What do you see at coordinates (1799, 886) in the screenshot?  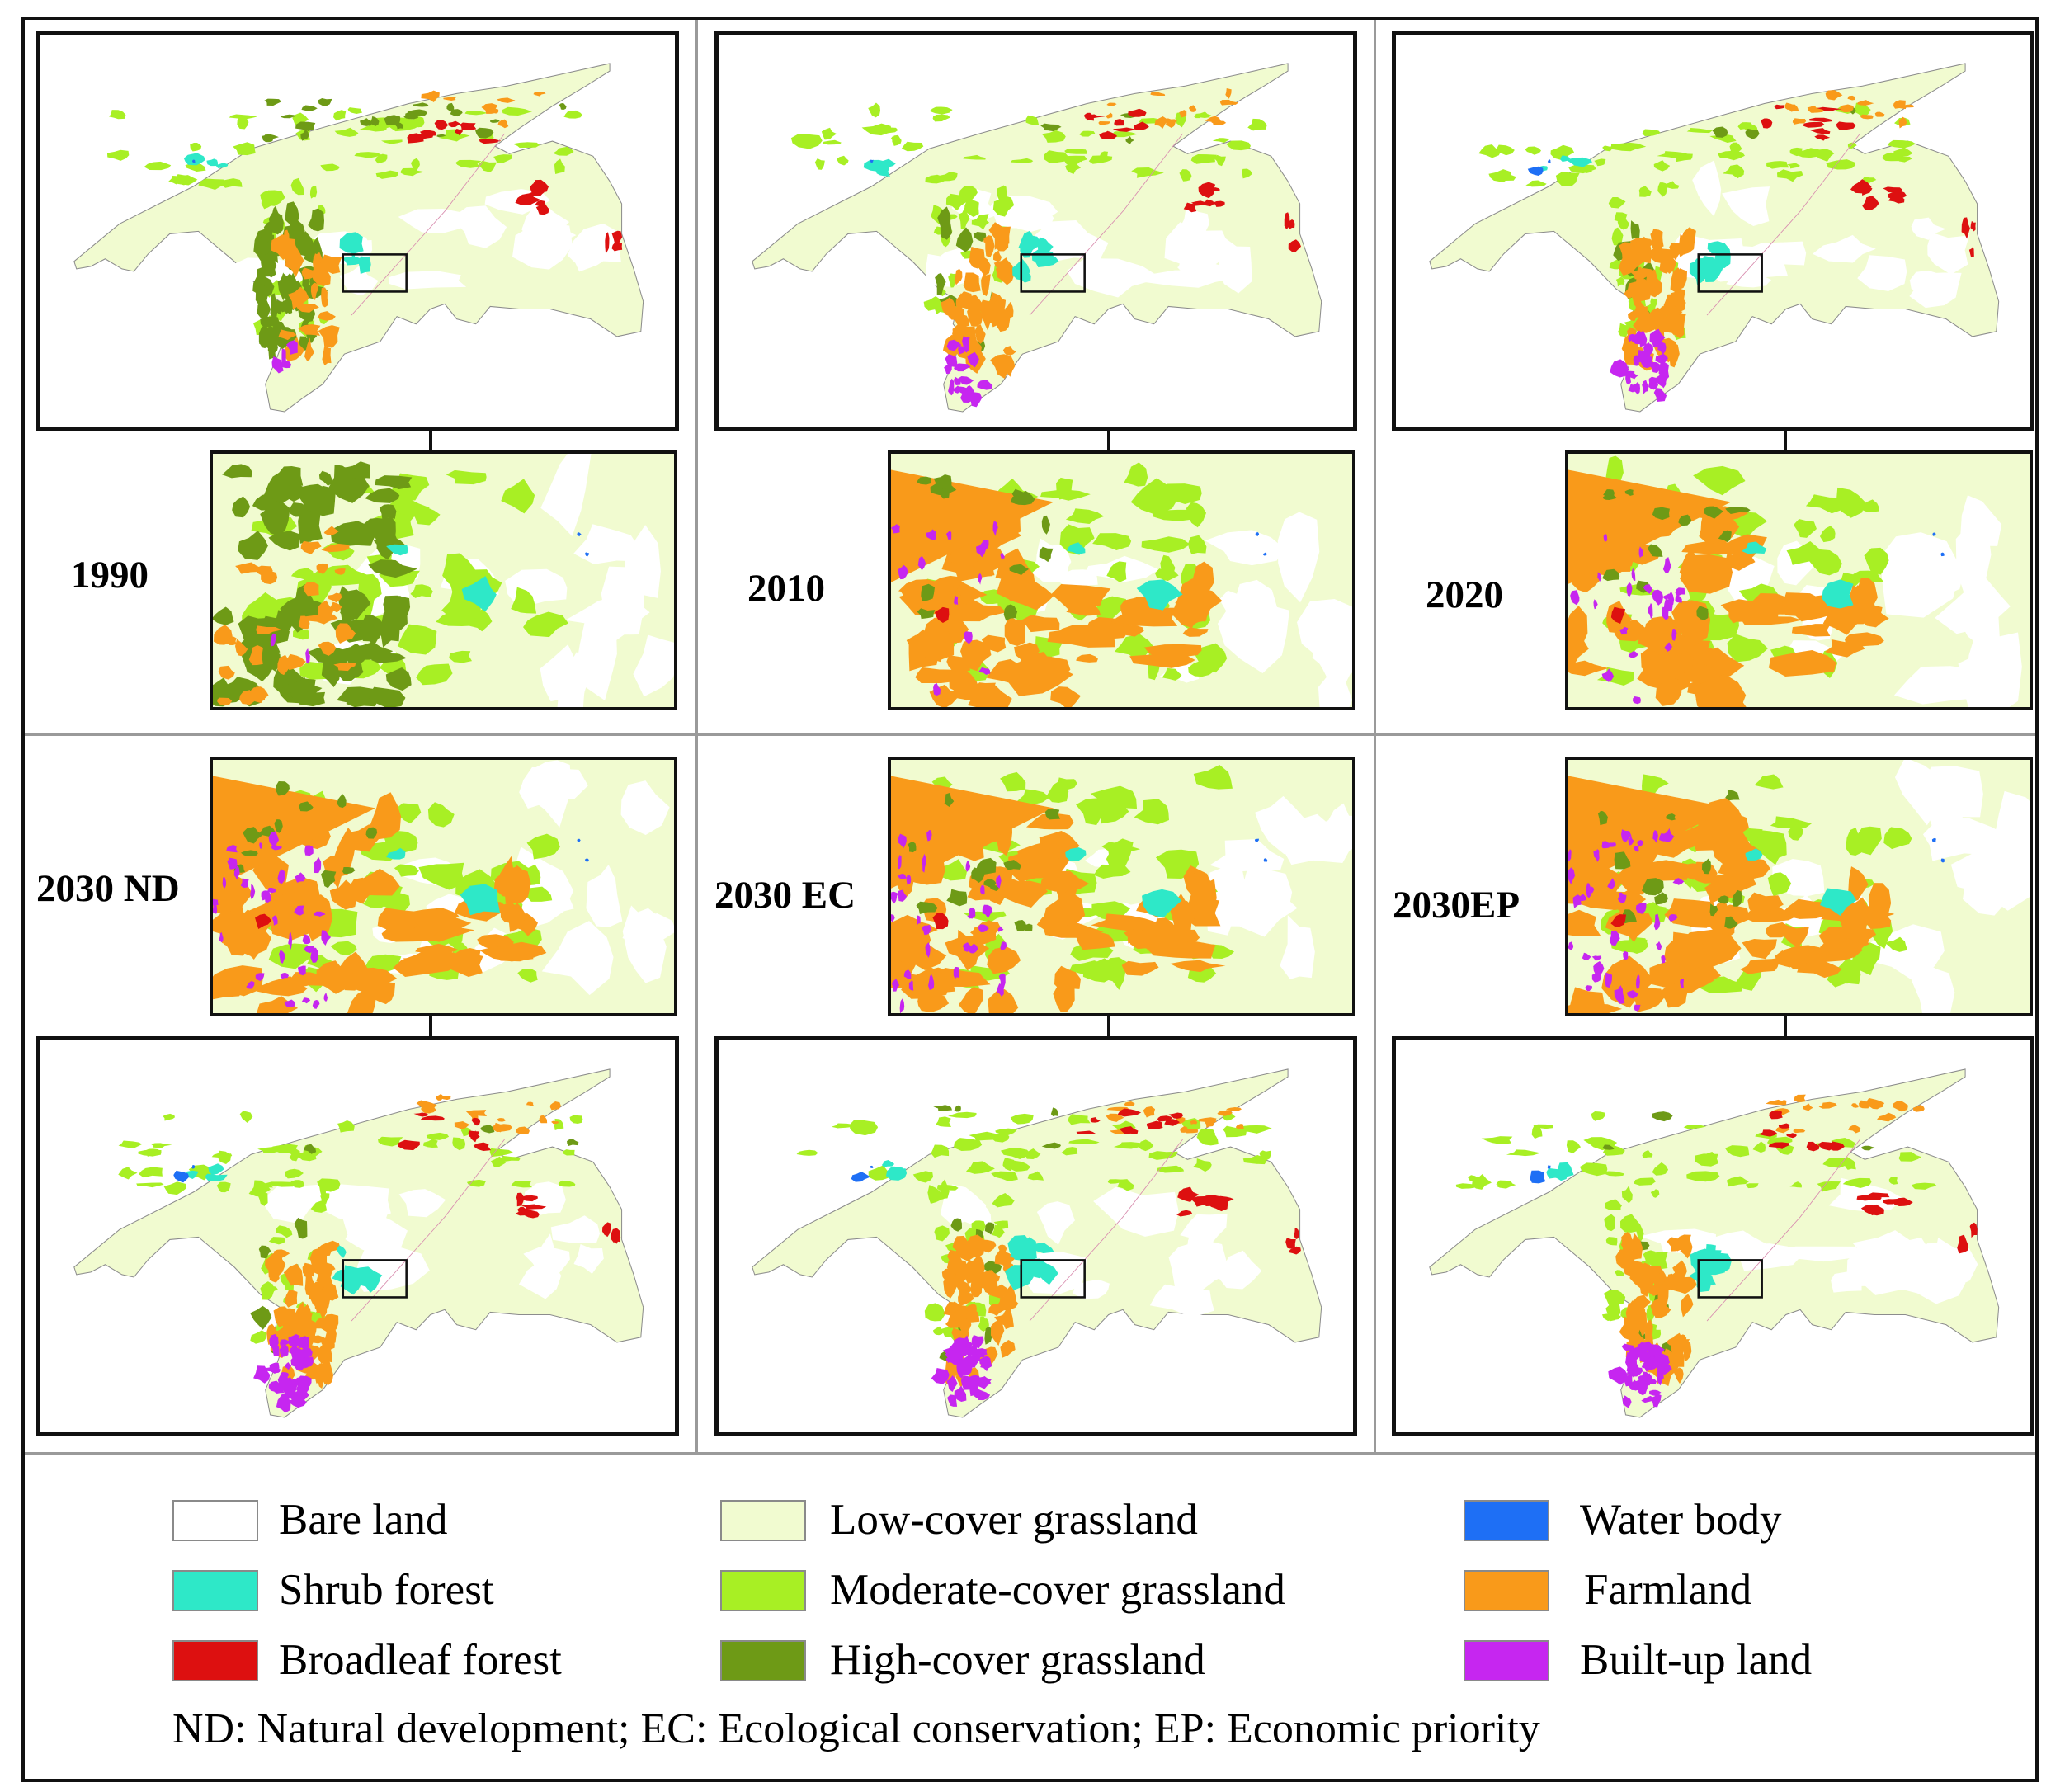 I see `zoom-svg` at bounding box center [1799, 886].